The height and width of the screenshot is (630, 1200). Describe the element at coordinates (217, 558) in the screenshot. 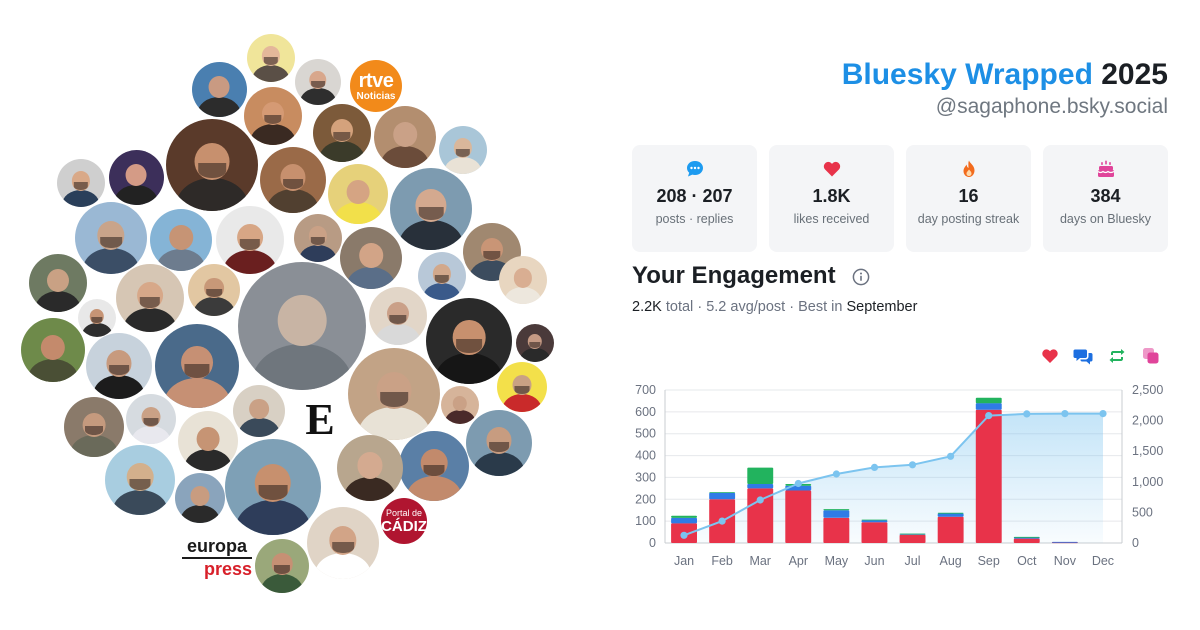

I see `europa-press-logo: europa press` at that location.